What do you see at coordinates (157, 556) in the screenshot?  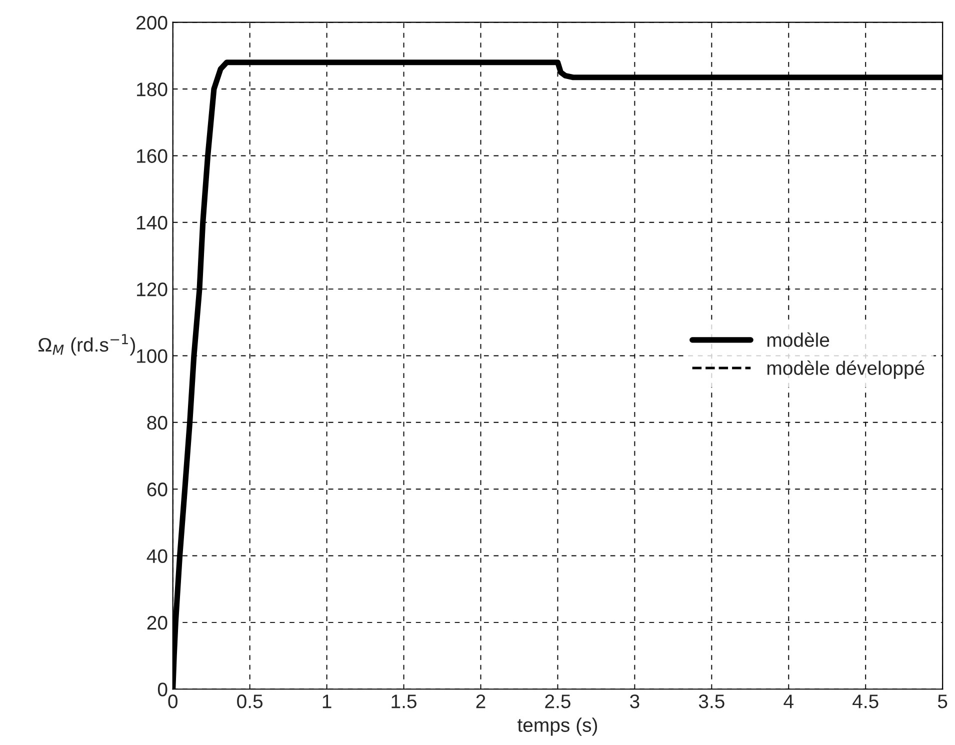 I see `y-tick-label: 40` at bounding box center [157, 556].